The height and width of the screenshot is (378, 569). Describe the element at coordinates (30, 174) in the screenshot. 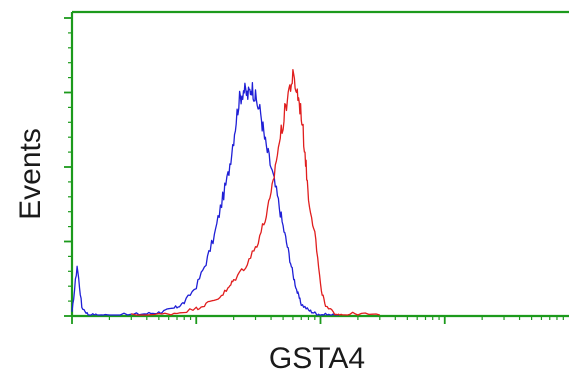

I see `y-axis-label: Events` at that location.